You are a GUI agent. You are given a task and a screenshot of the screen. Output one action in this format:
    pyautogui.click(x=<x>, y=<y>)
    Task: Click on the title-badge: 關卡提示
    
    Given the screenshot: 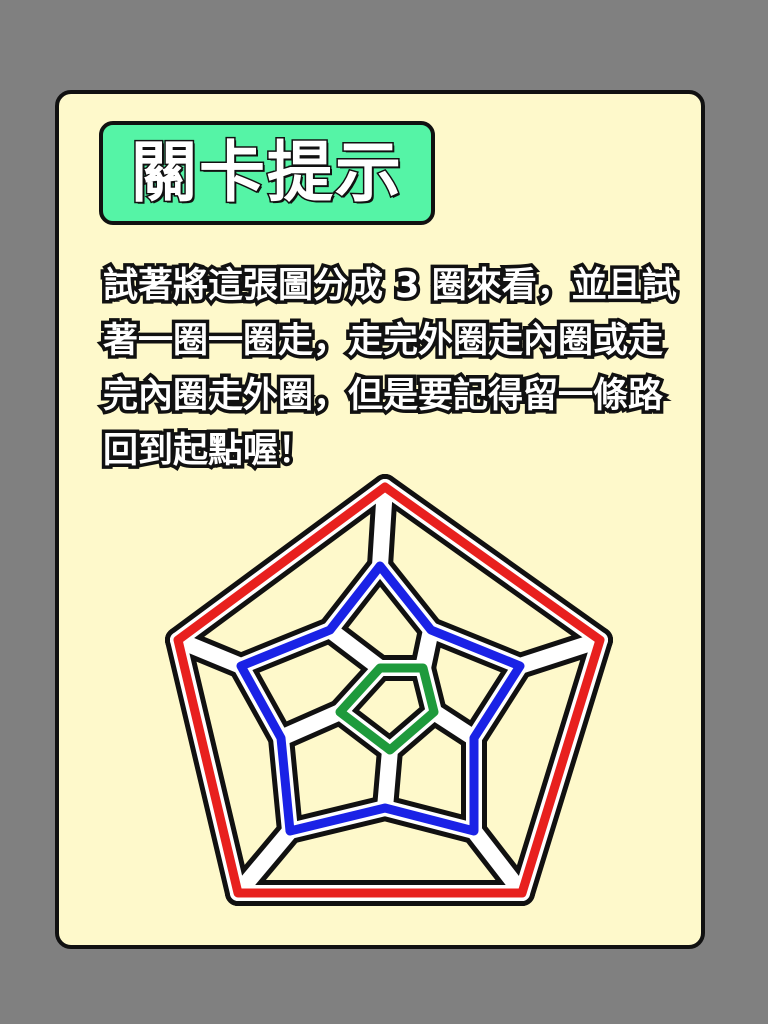 What is the action you would take?
    pyautogui.click(x=267, y=173)
    